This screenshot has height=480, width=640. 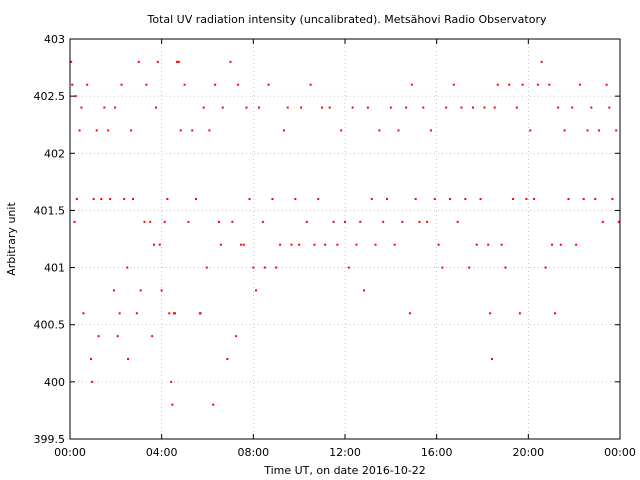 What do you see at coordinates (50, 96) in the screenshot?
I see `y-tick-label: 402.5` at bounding box center [50, 96].